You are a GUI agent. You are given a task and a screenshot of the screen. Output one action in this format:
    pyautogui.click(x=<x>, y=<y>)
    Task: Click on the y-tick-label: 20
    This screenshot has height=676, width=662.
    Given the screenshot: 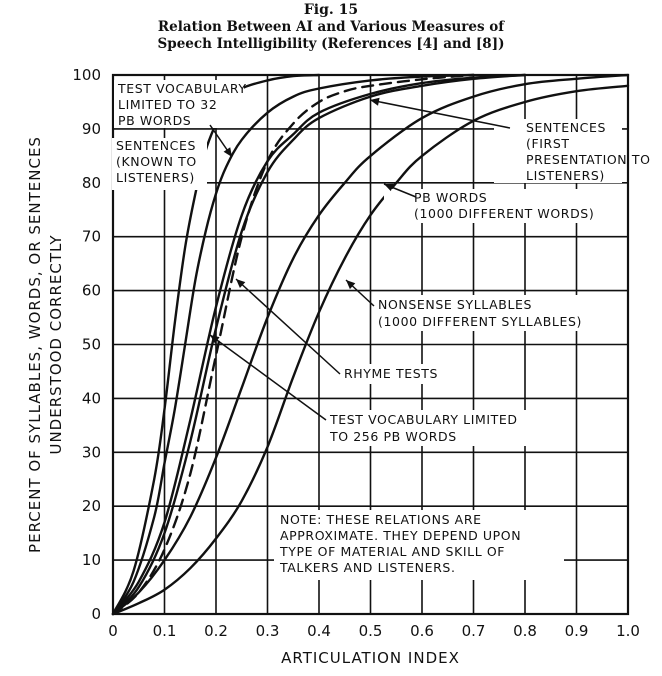 What is the action you would take?
    pyautogui.click(x=91, y=506)
    